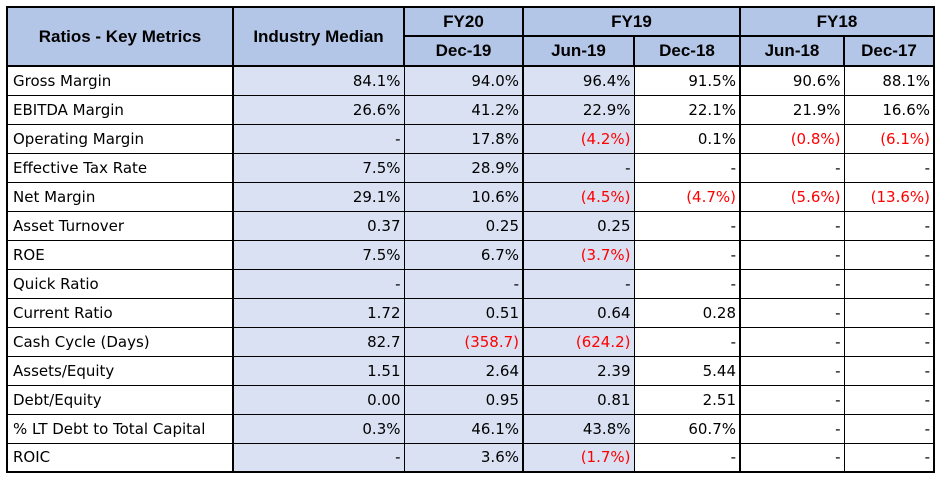 This screenshot has width=940, height=502. Describe the element at coordinates (687, 109) in the screenshot. I see `metric-value: 22.1%` at that location.